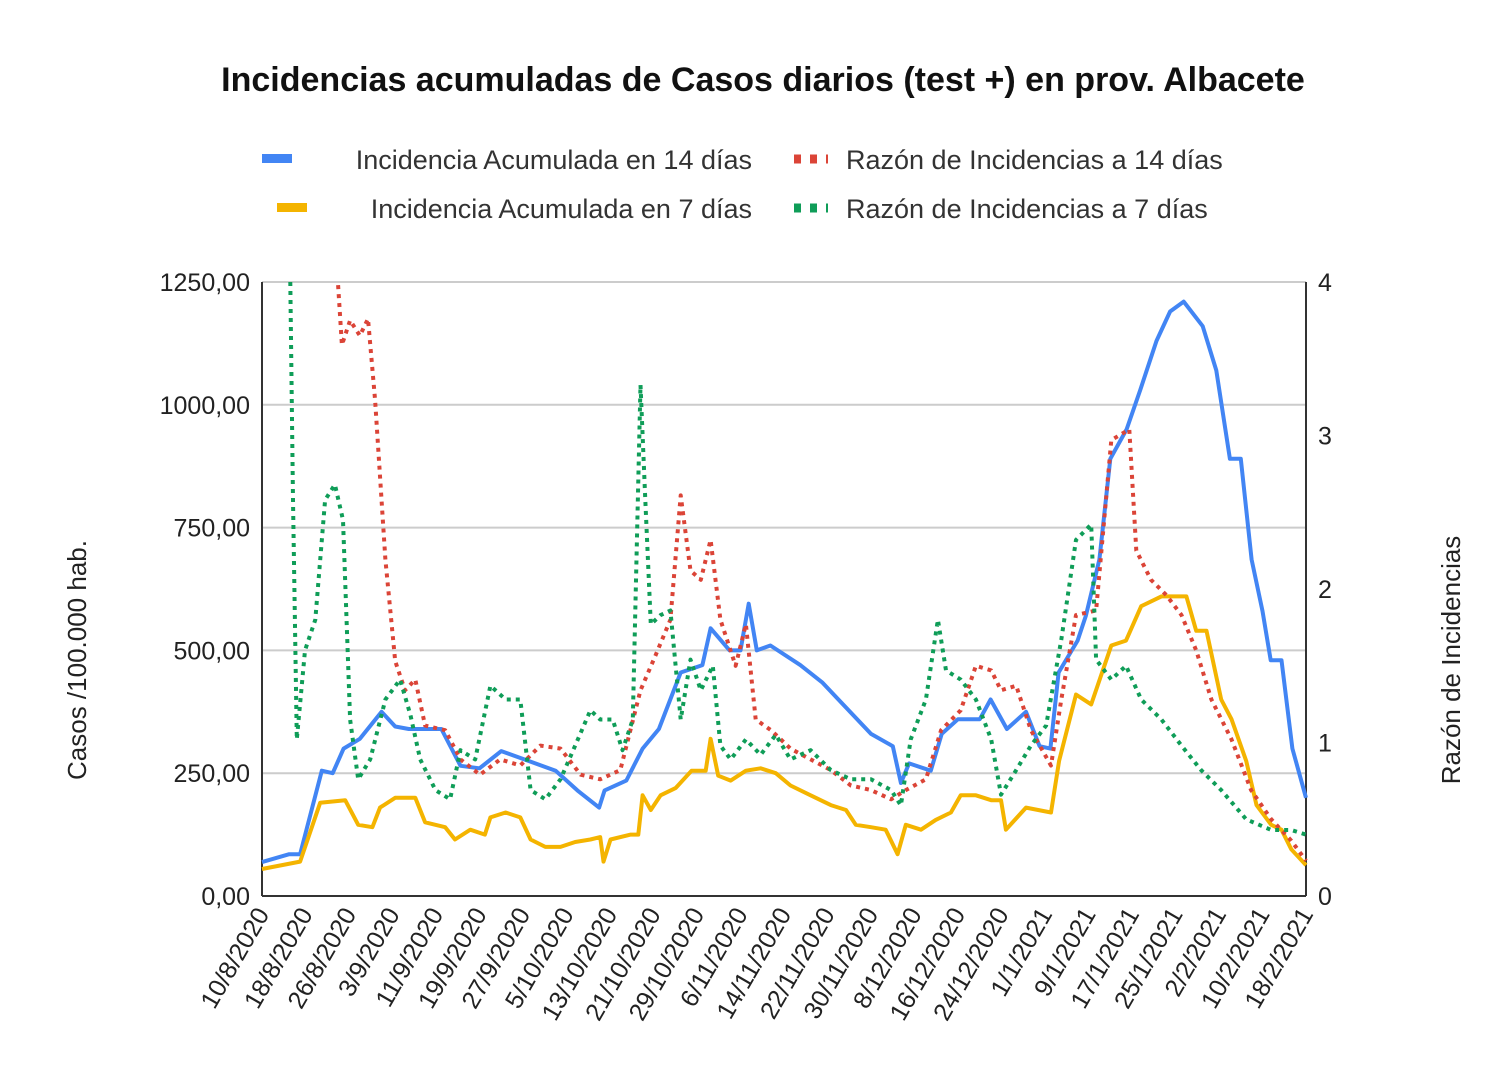  I want to click on legend-swatch-ia14, so click(277, 158).